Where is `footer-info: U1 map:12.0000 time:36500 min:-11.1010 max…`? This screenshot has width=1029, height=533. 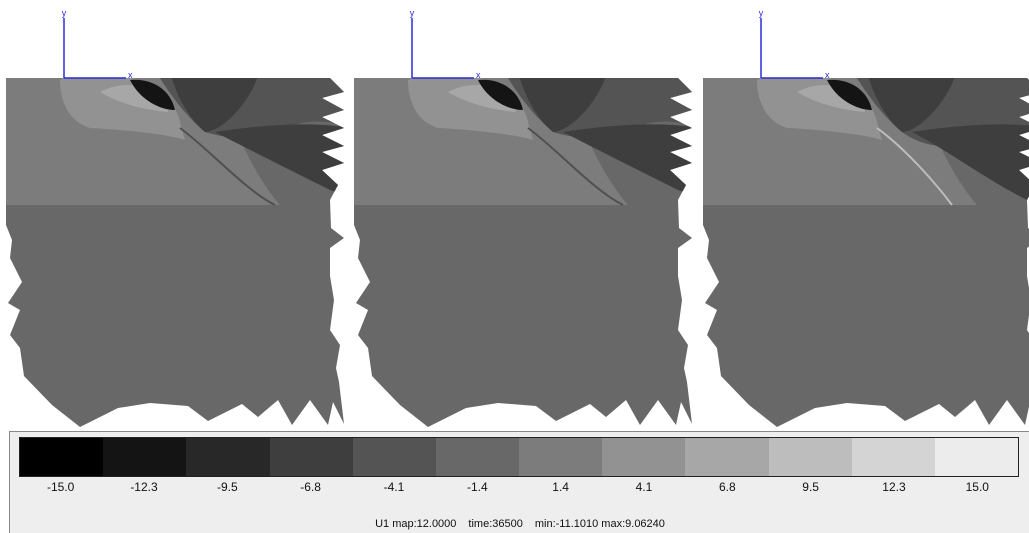 footer-info: U1 map:12.0000 time:36500 min:-11.1010 max… is located at coordinates (519, 524).